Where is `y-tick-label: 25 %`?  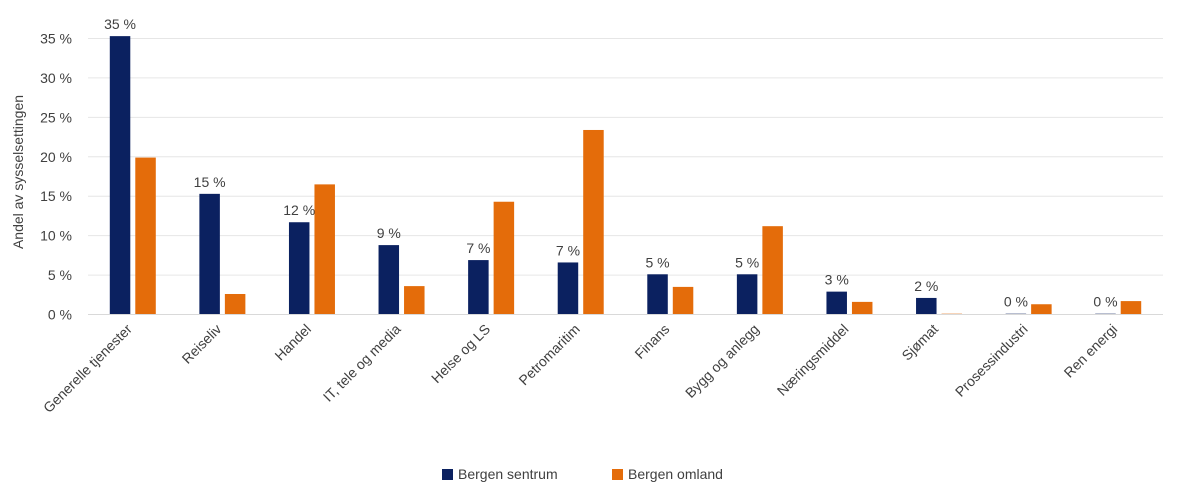
y-tick-label: 25 % is located at coordinates (56, 117).